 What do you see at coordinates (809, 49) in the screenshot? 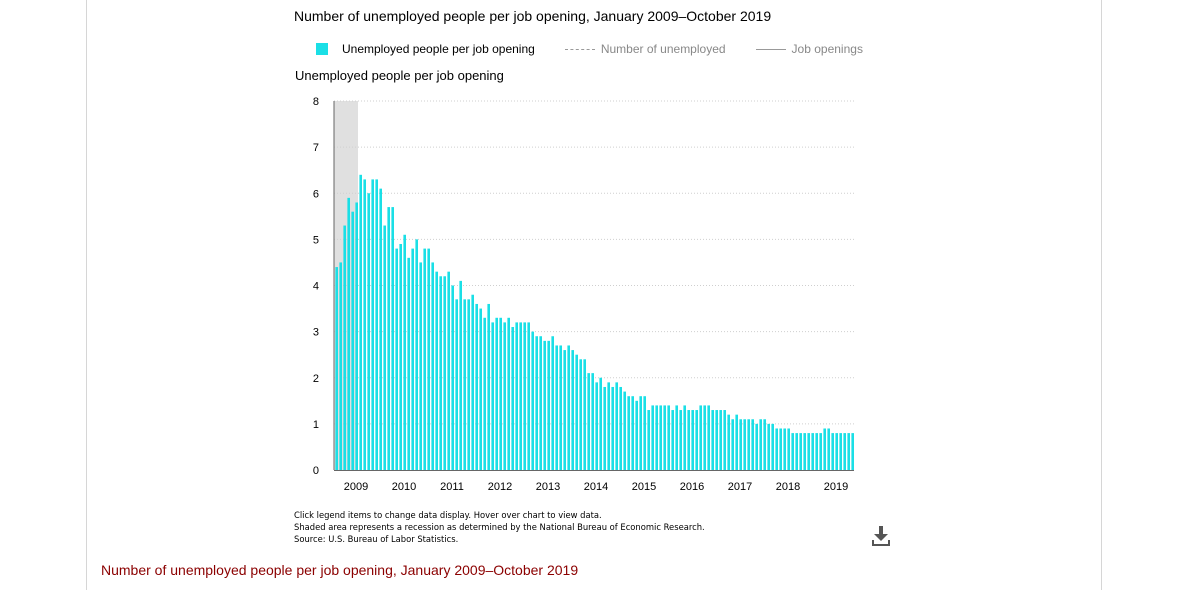
I see `legend-item-openings: Job openings` at bounding box center [809, 49].